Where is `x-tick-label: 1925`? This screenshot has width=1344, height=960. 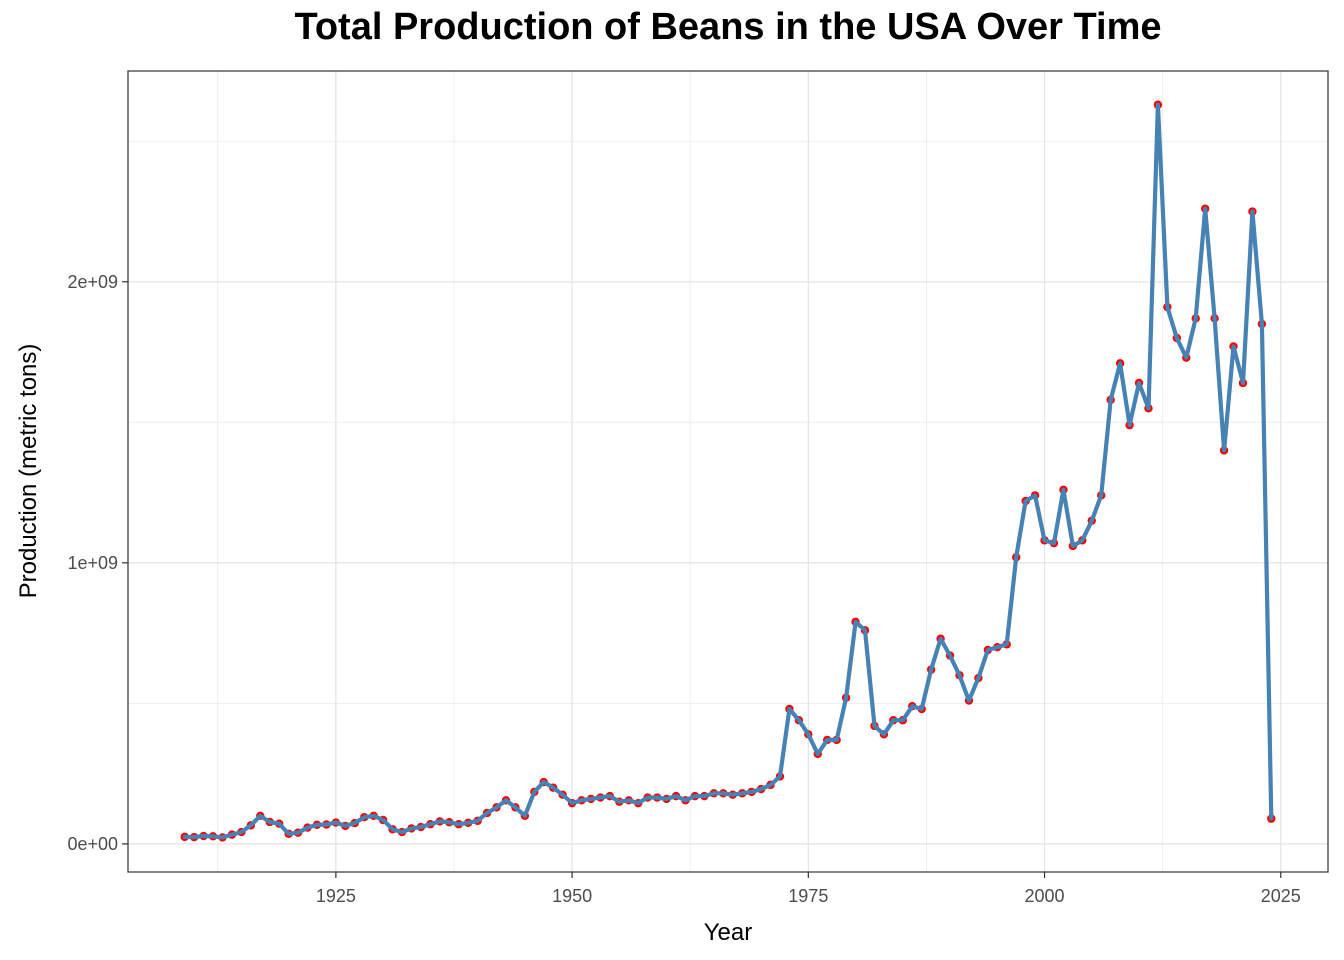
x-tick-label: 1925 is located at coordinates (336, 896).